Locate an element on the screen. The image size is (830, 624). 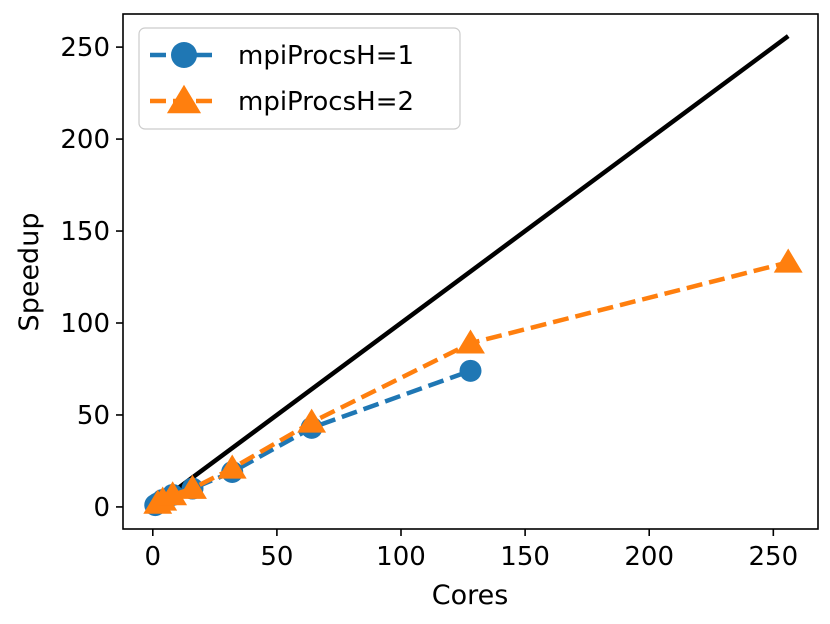
legend-label: mpiProcsH=2 is located at coordinates (326, 102).